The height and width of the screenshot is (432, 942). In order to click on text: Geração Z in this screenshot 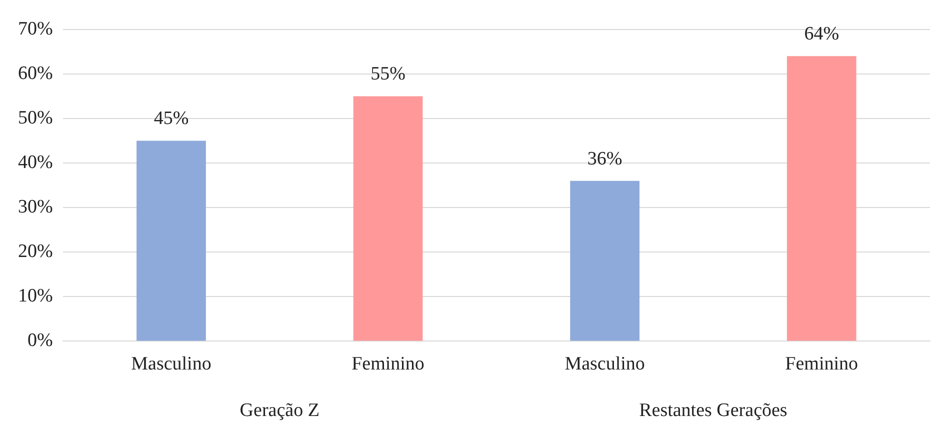, I will do `click(280, 410)`.